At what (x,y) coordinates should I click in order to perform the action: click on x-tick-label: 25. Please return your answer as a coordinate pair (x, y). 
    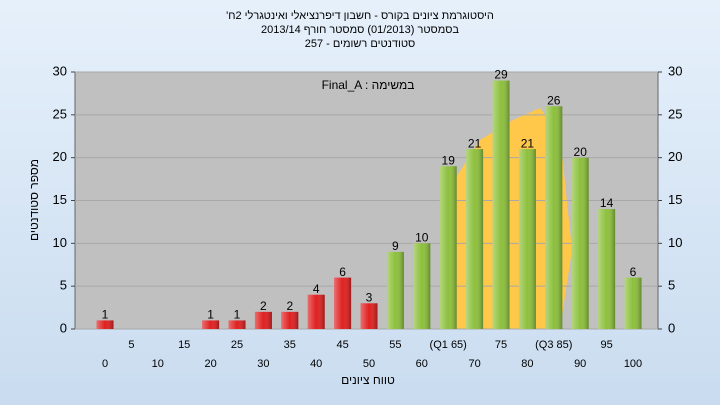
    Looking at the image, I should click on (237, 345).